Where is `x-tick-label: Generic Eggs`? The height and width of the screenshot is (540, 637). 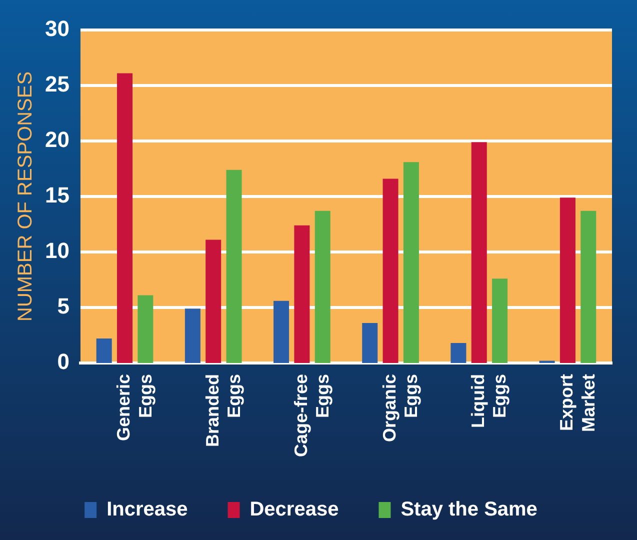
x-tick-label: Generic Eggs is located at coordinates (135, 408).